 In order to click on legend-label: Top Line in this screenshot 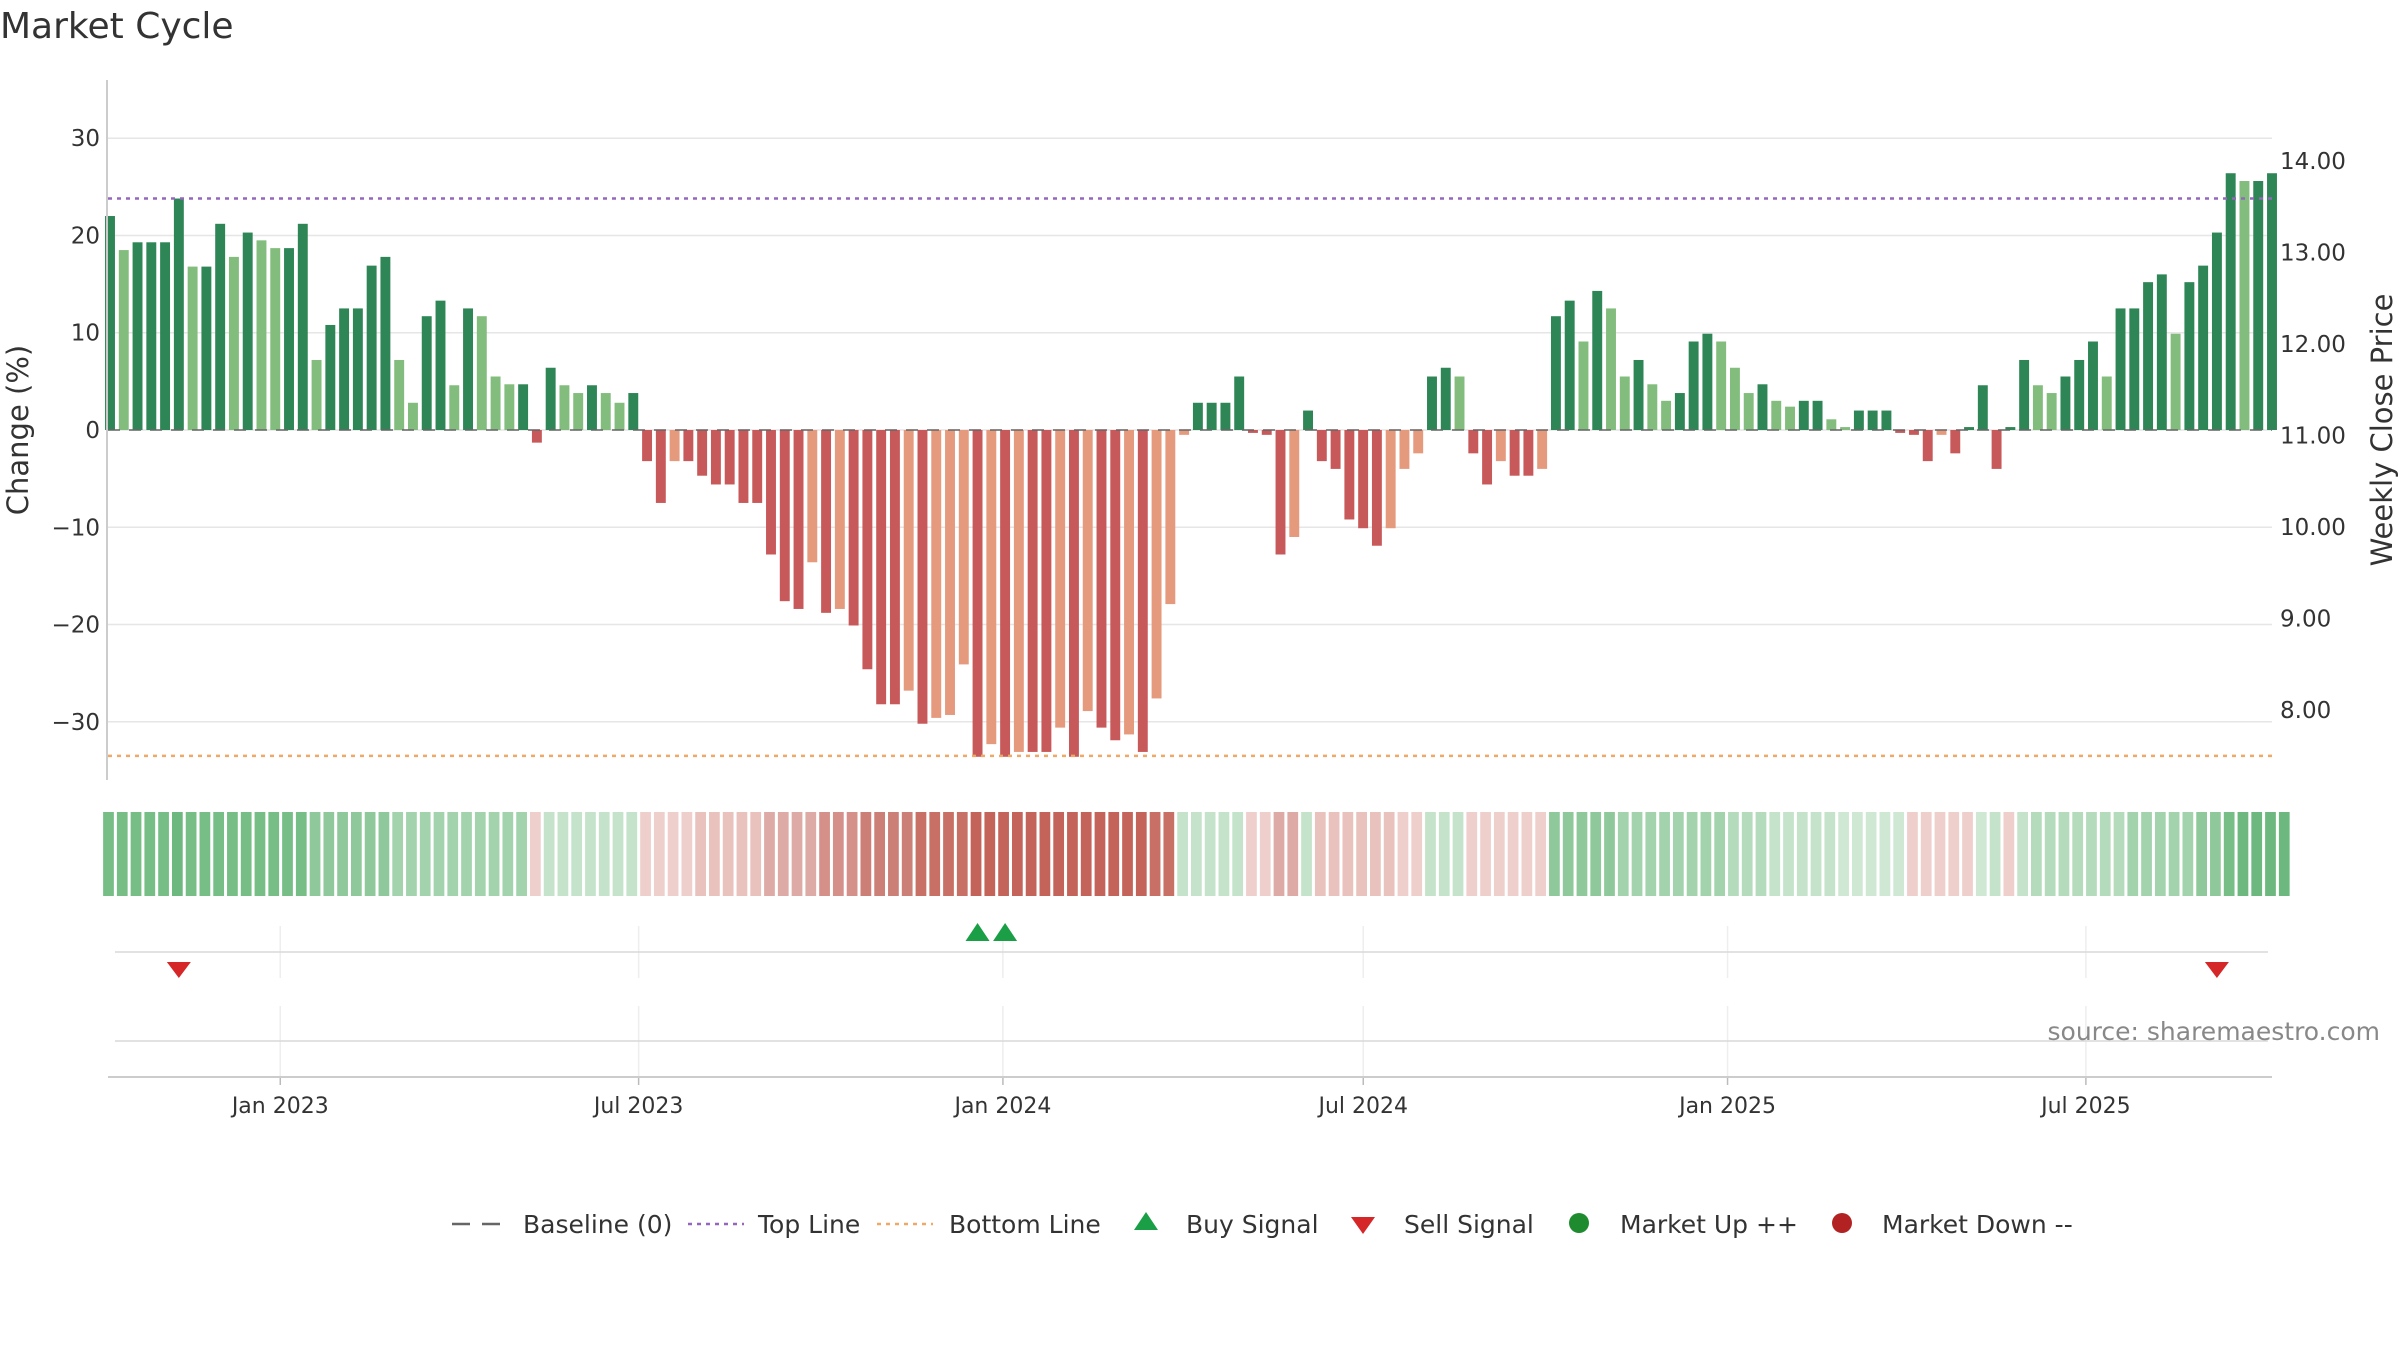, I will do `click(808, 1224)`.